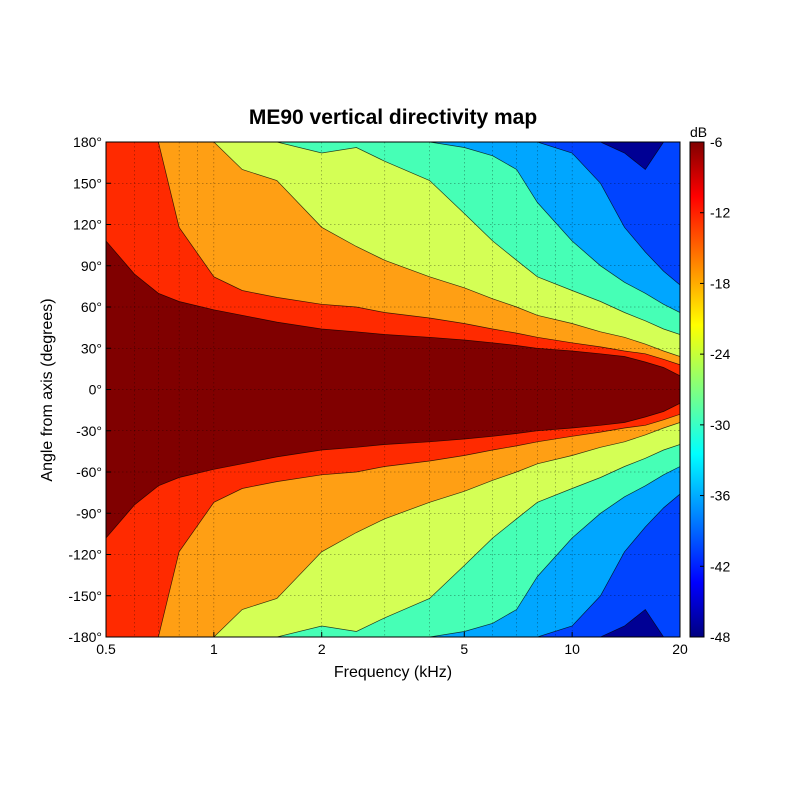  What do you see at coordinates (393, 117) in the screenshot?
I see `chart-title: ME90 vertical directivity map` at bounding box center [393, 117].